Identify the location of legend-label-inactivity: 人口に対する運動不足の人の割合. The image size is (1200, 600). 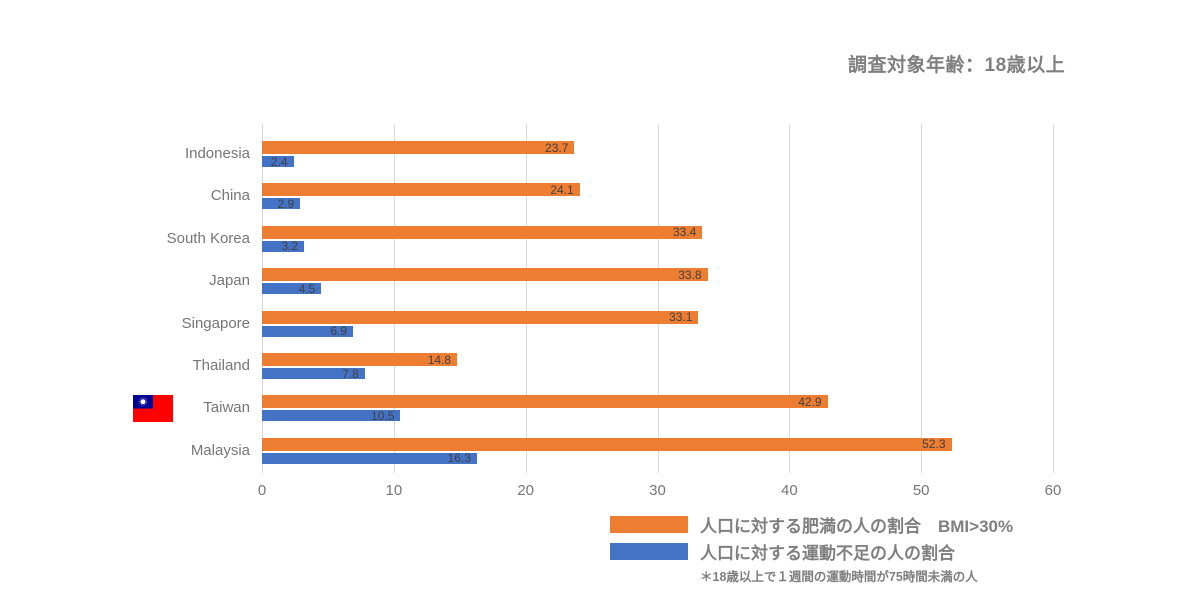
(827, 553).